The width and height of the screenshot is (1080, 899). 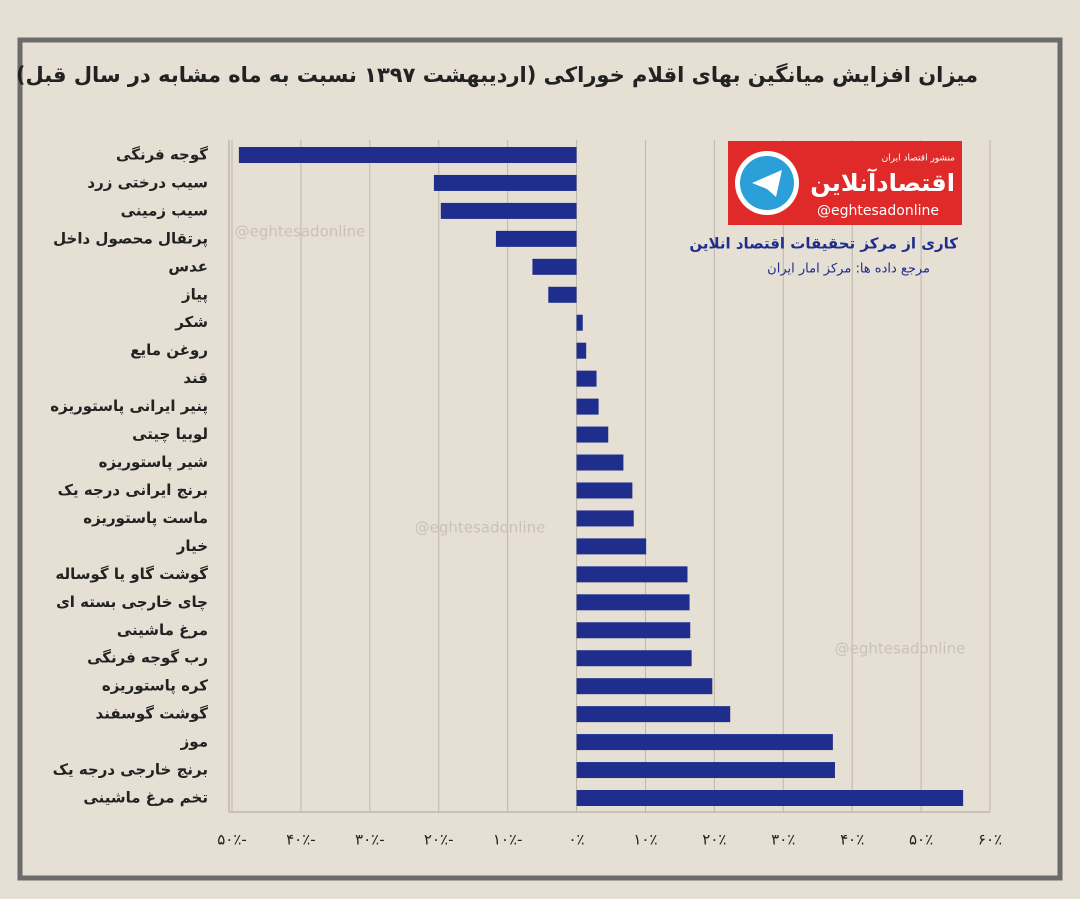 What do you see at coordinates (232, 840) in the screenshot?
I see `x-tick-label: -۵۰٪` at bounding box center [232, 840].